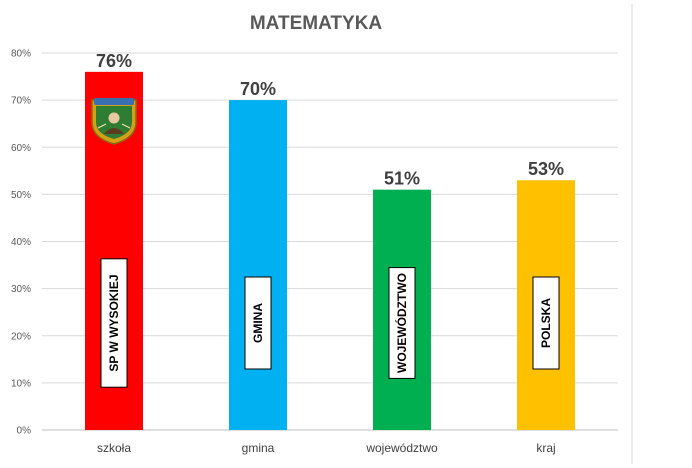 The width and height of the screenshot is (692, 468). I want to click on x-tick-label: gmina, so click(258, 448).